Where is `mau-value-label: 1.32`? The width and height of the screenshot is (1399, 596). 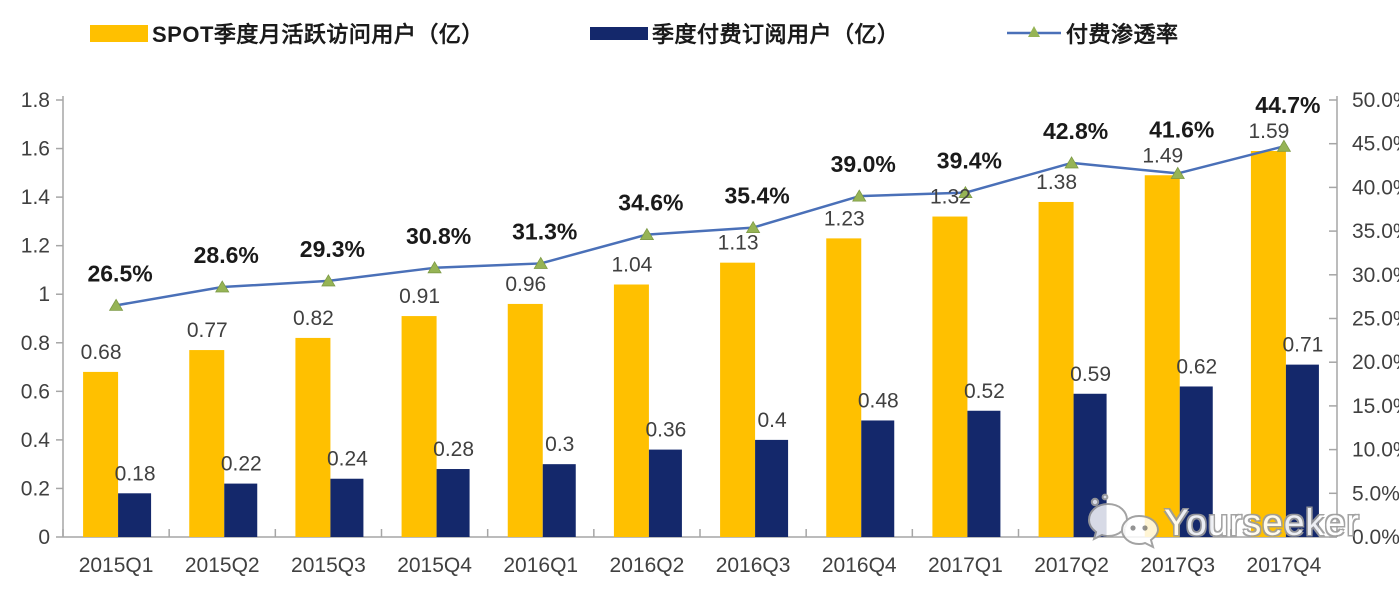 mau-value-label: 1.32 is located at coordinates (950, 197).